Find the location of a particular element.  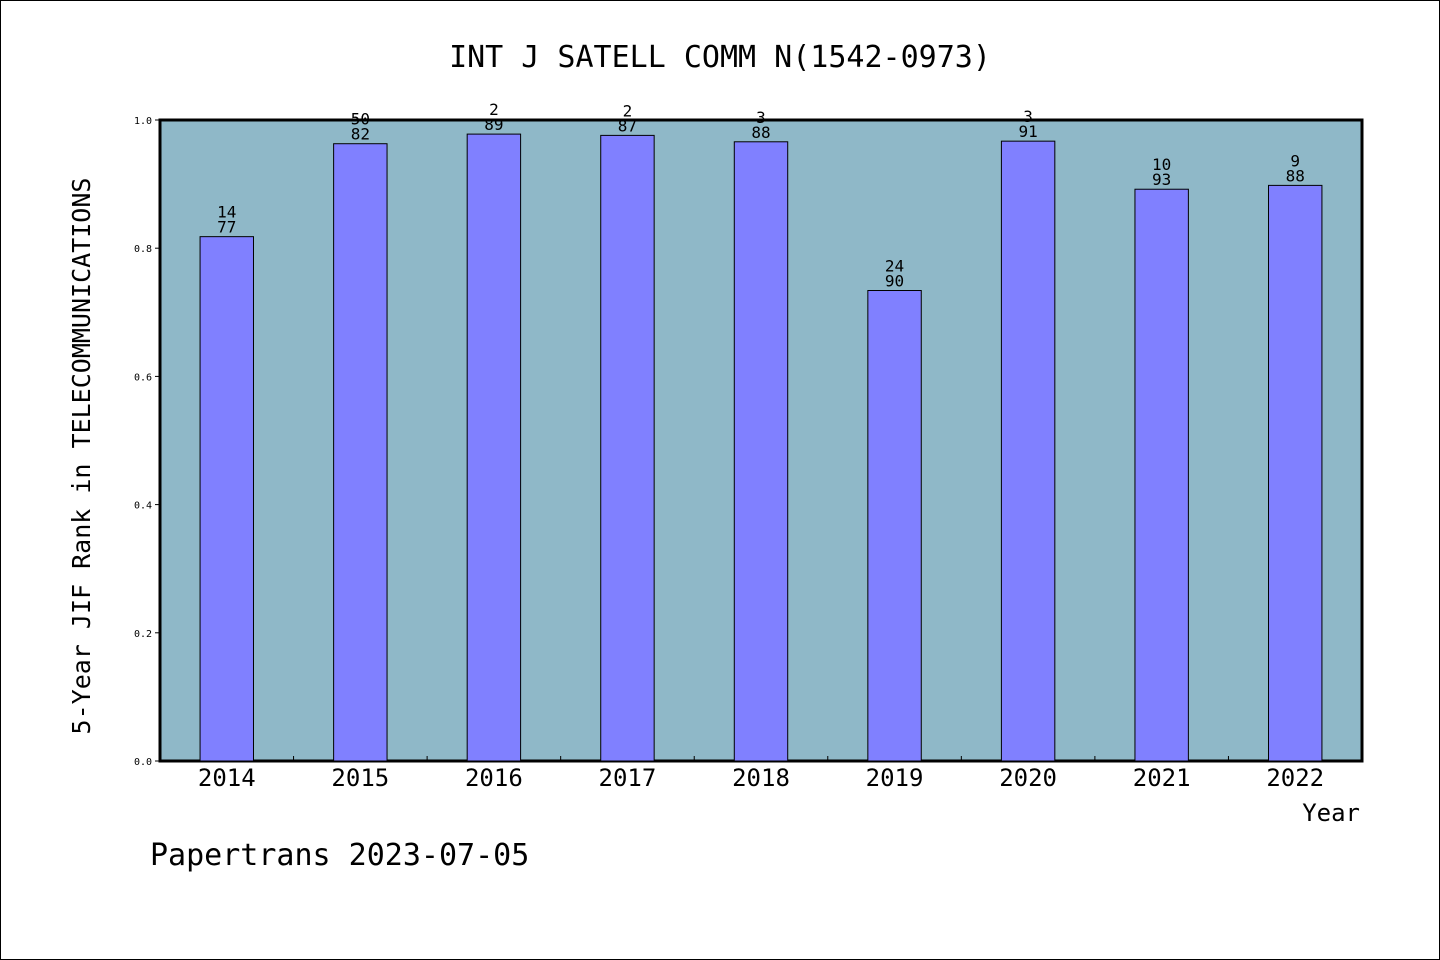

bar-label-total-2020: 91 is located at coordinates (1027, 131).